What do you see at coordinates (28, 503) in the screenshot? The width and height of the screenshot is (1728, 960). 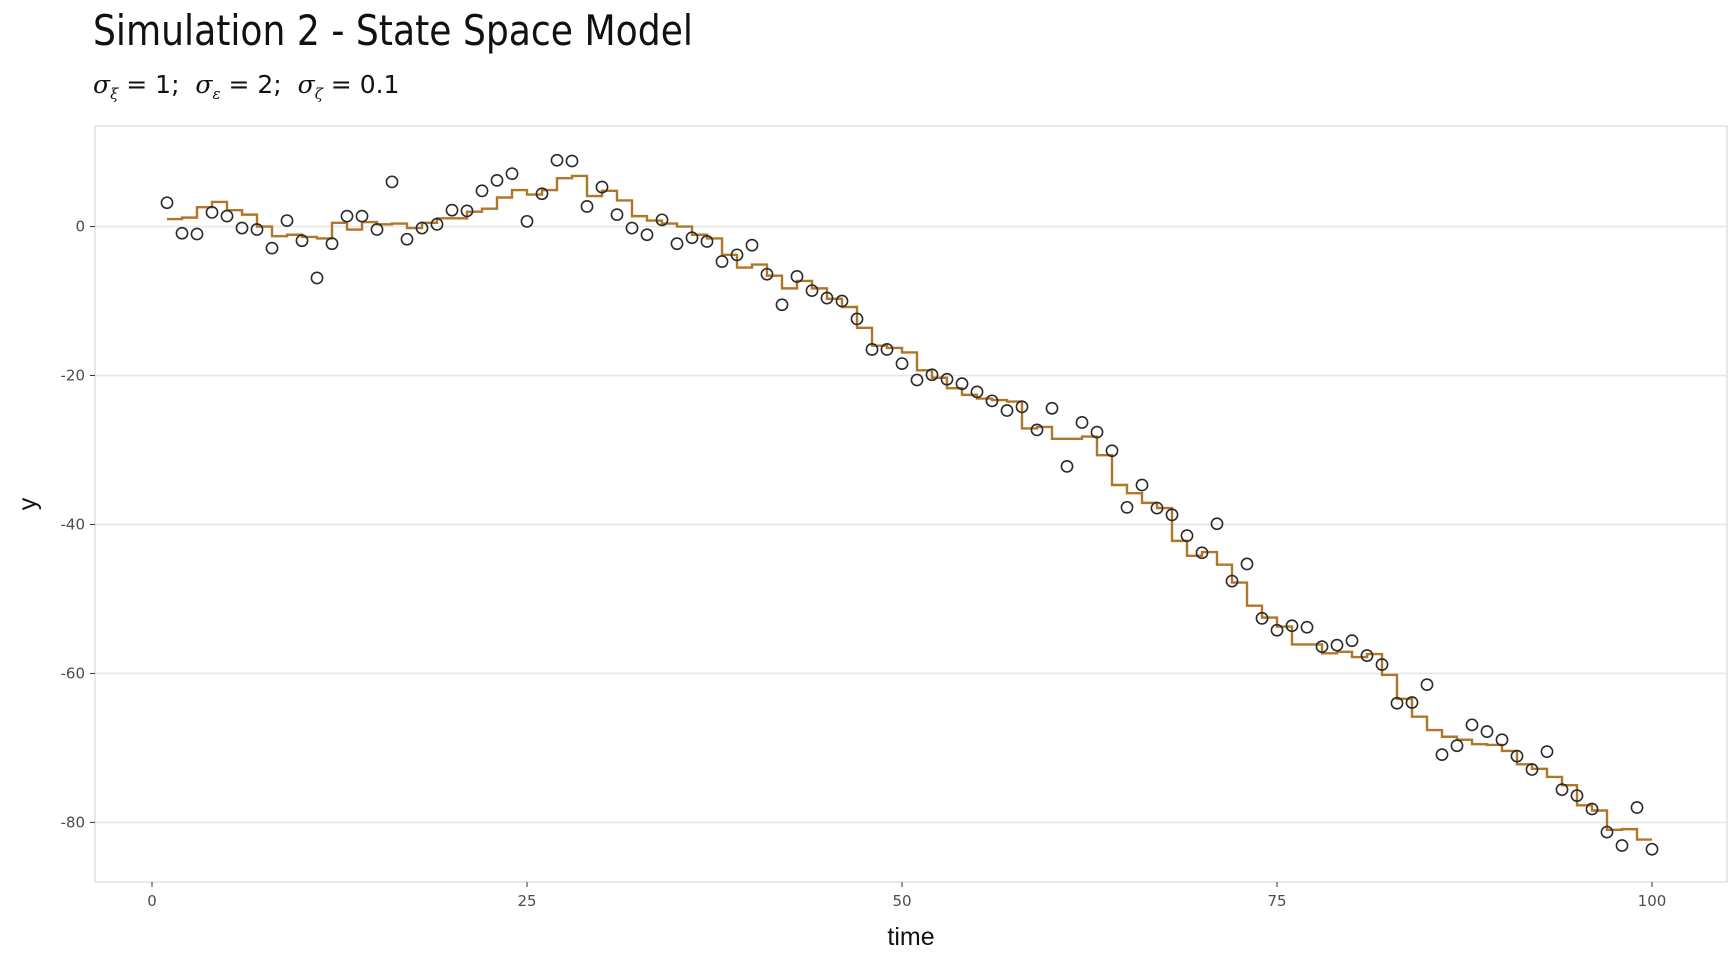 I see `y-axis-title: y` at bounding box center [28, 503].